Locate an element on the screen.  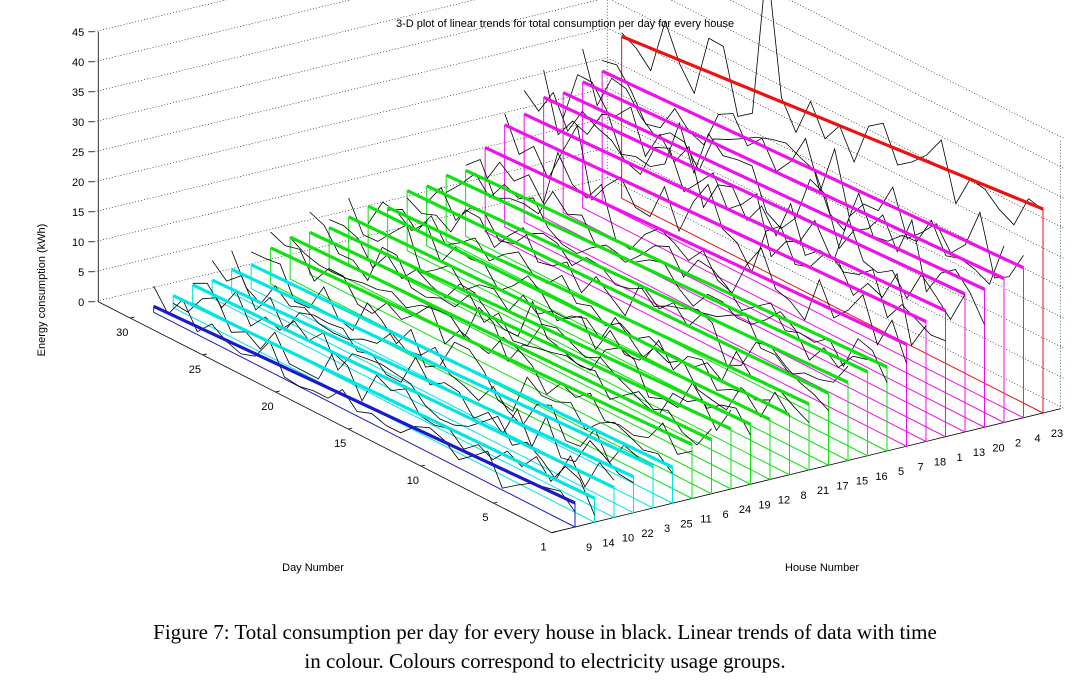
z-tick-label: 15 is located at coordinates (78, 213).